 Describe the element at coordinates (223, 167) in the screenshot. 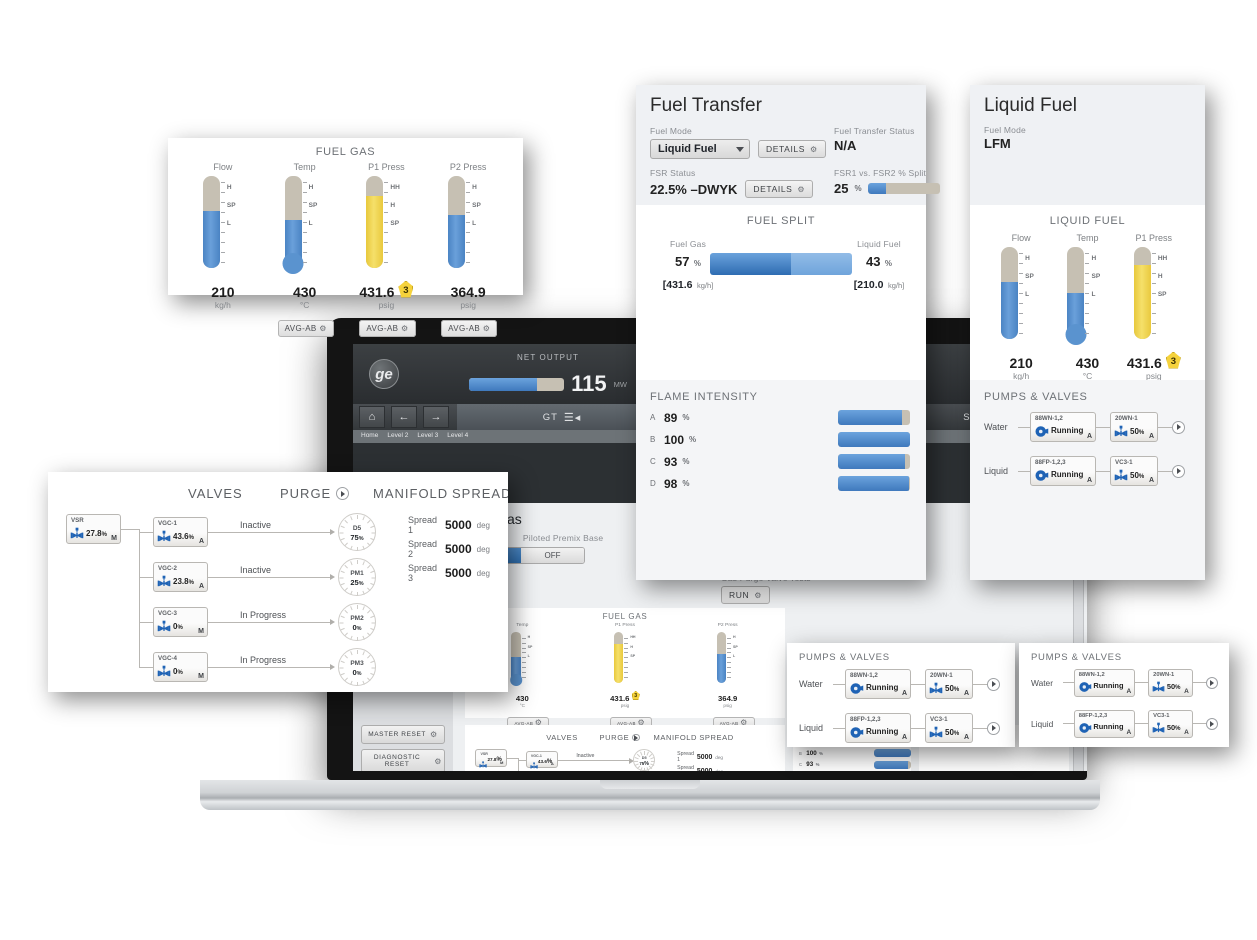

I see `thermometer-caption: Flow` at that location.